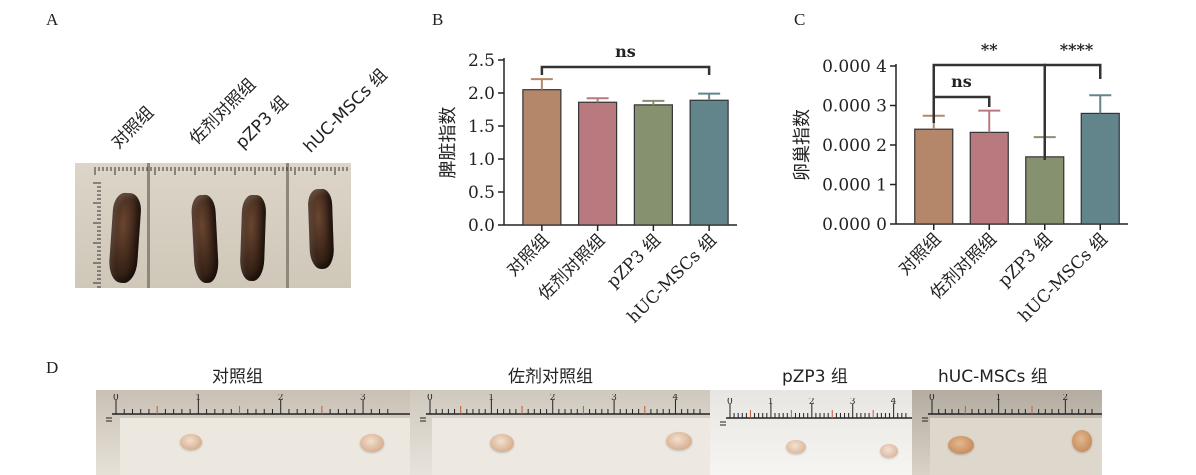  What do you see at coordinates (221, 171) in the screenshot?
I see `spleen-ruler-top` at bounding box center [221, 171].